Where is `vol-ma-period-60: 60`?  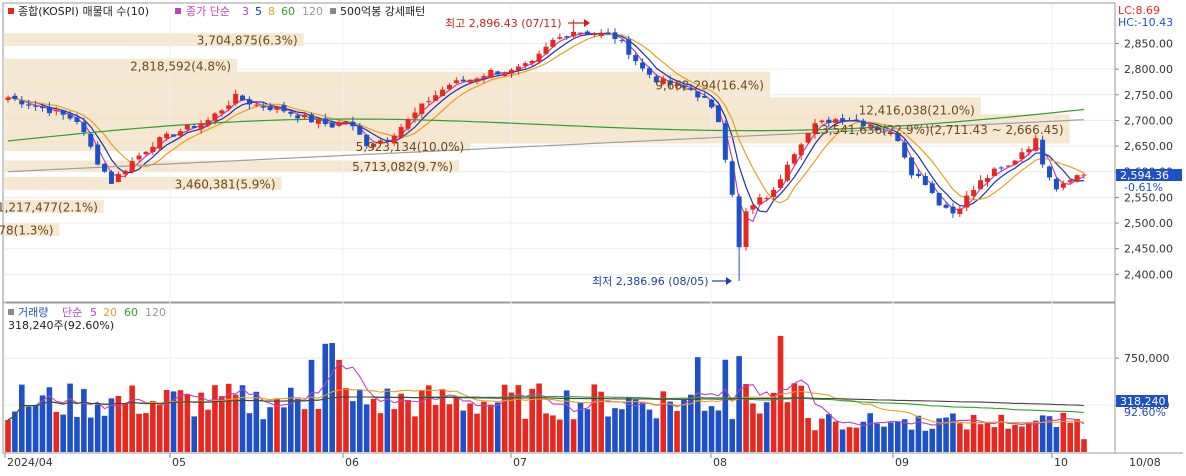
vol-ma-period-60: 60 is located at coordinates (131, 312).